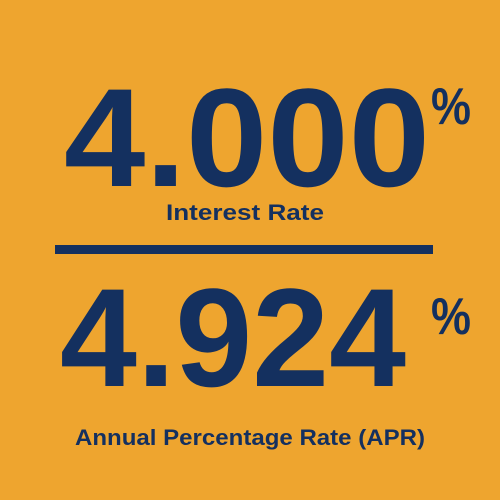 The image size is (500, 500). What do you see at coordinates (244, 249) in the screenshot?
I see `divider` at bounding box center [244, 249].